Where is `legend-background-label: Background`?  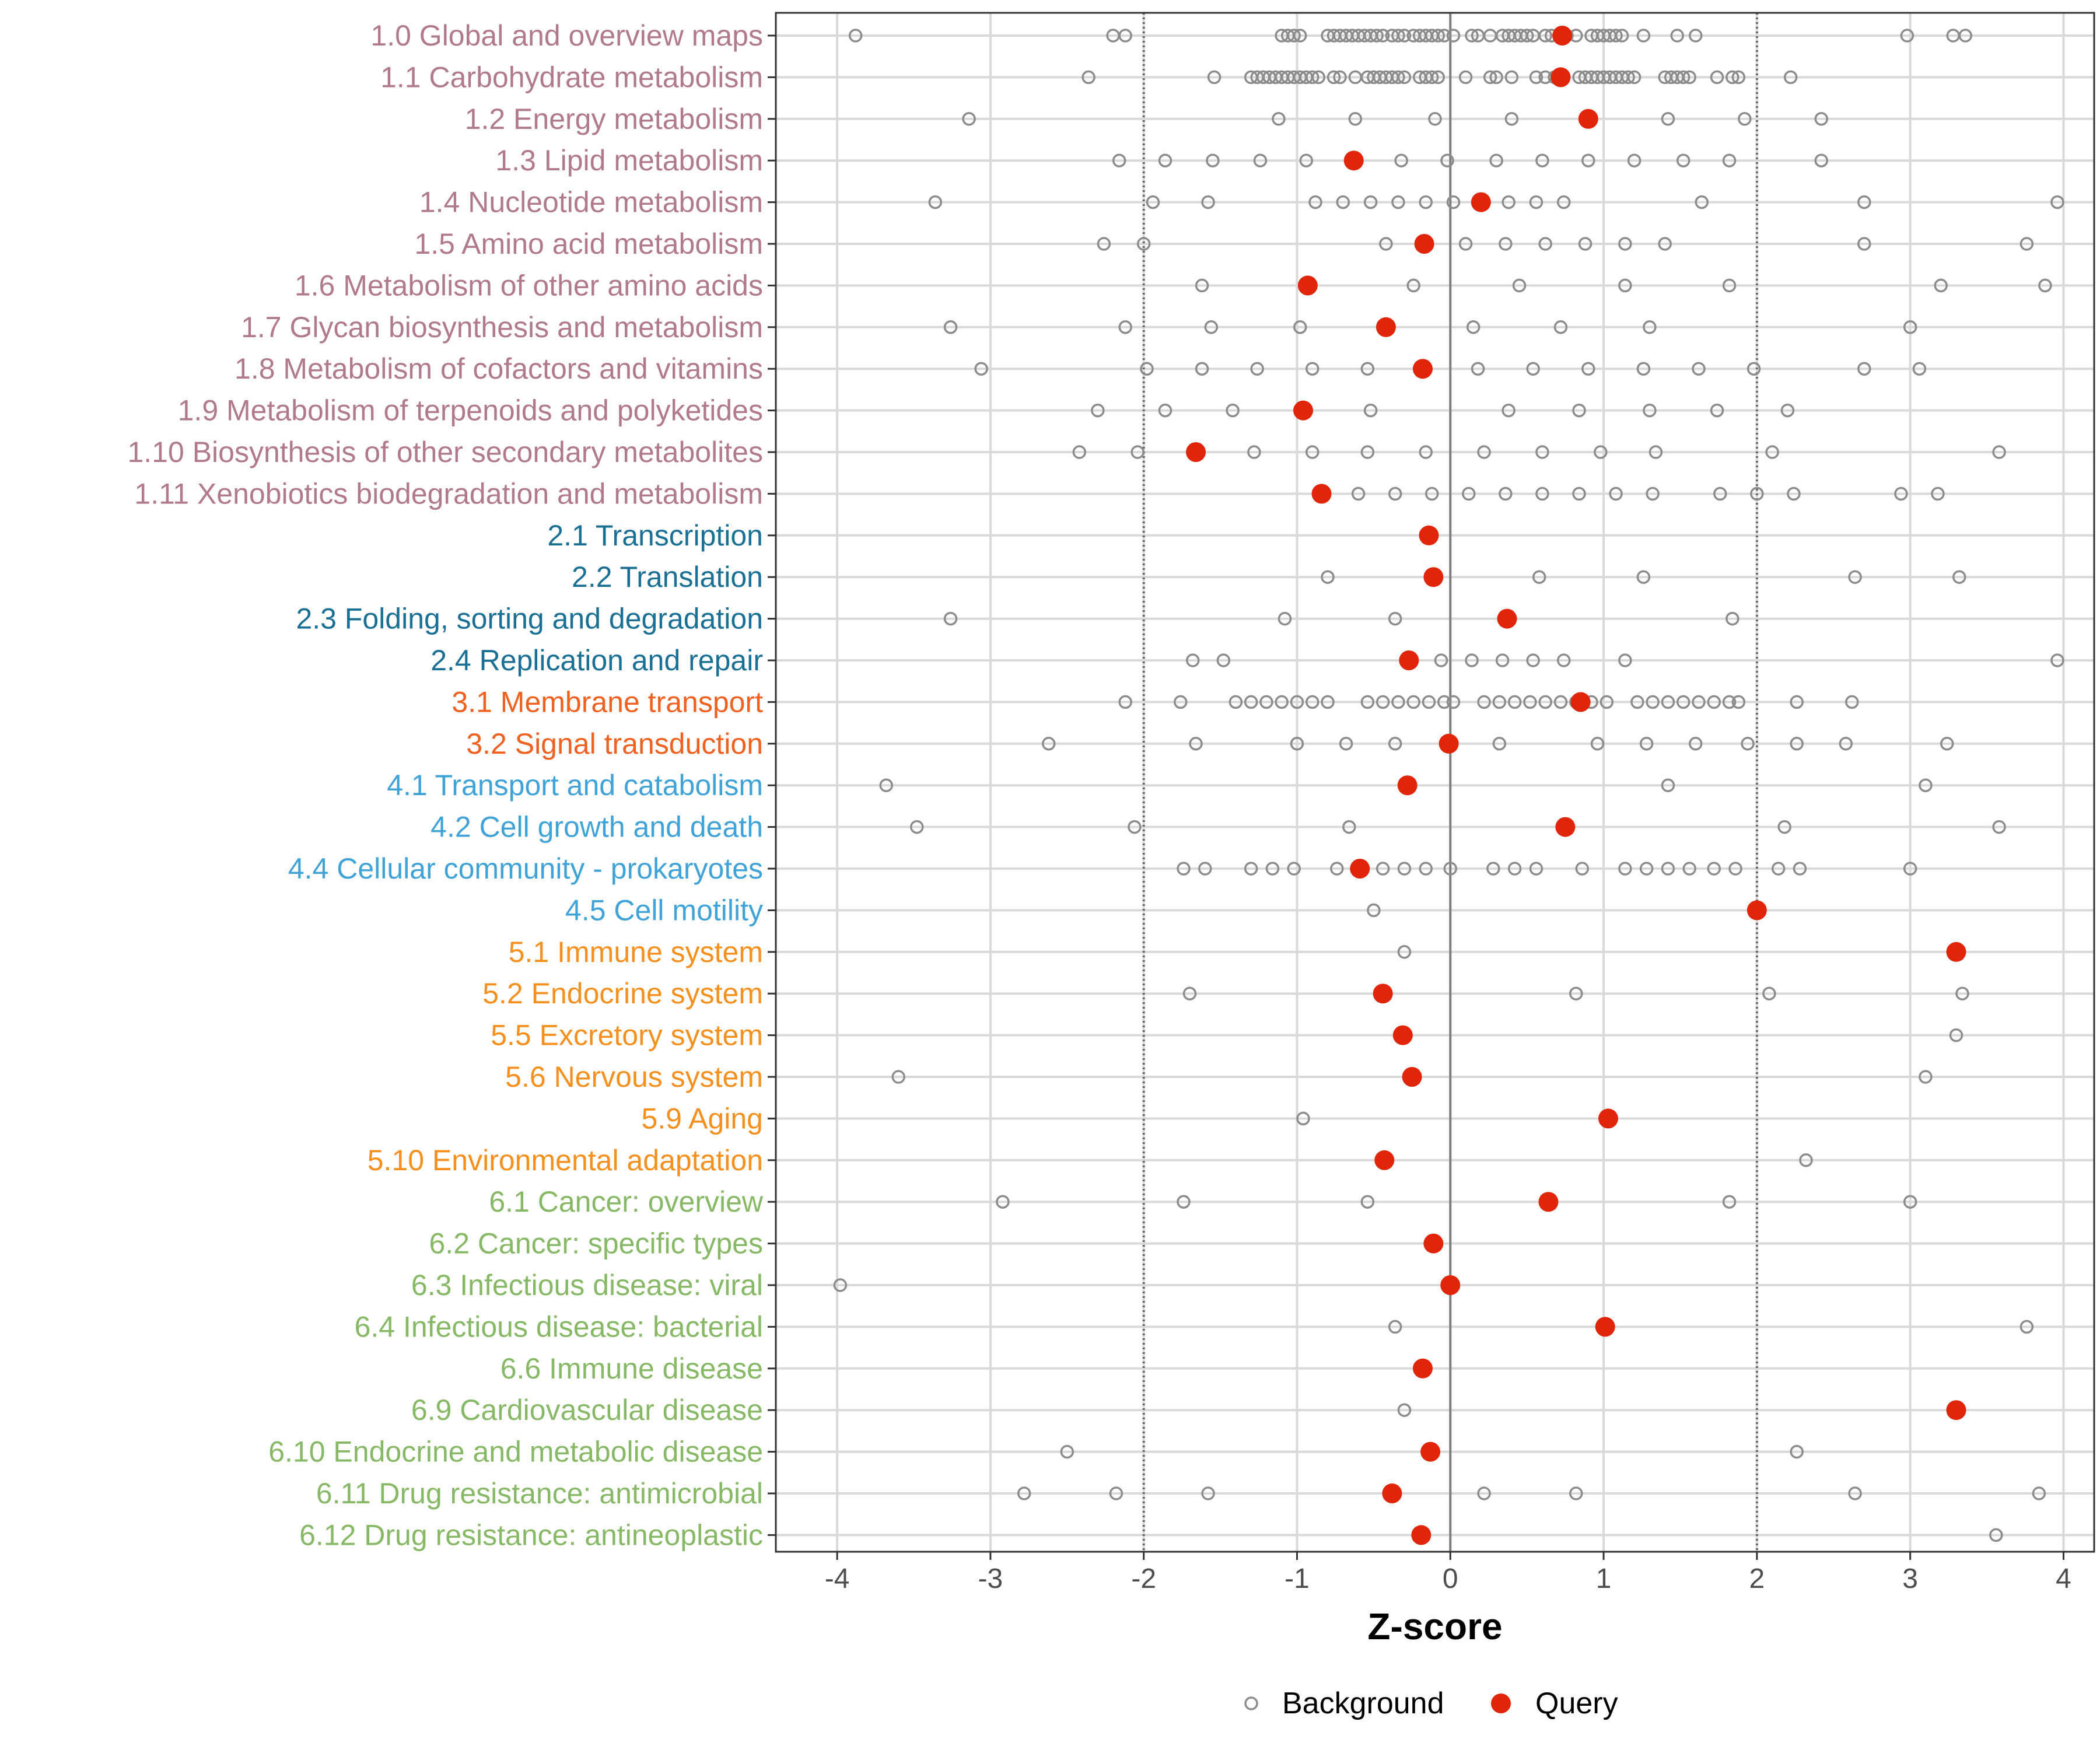 legend-background-label: Background is located at coordinates (1363, 1703).